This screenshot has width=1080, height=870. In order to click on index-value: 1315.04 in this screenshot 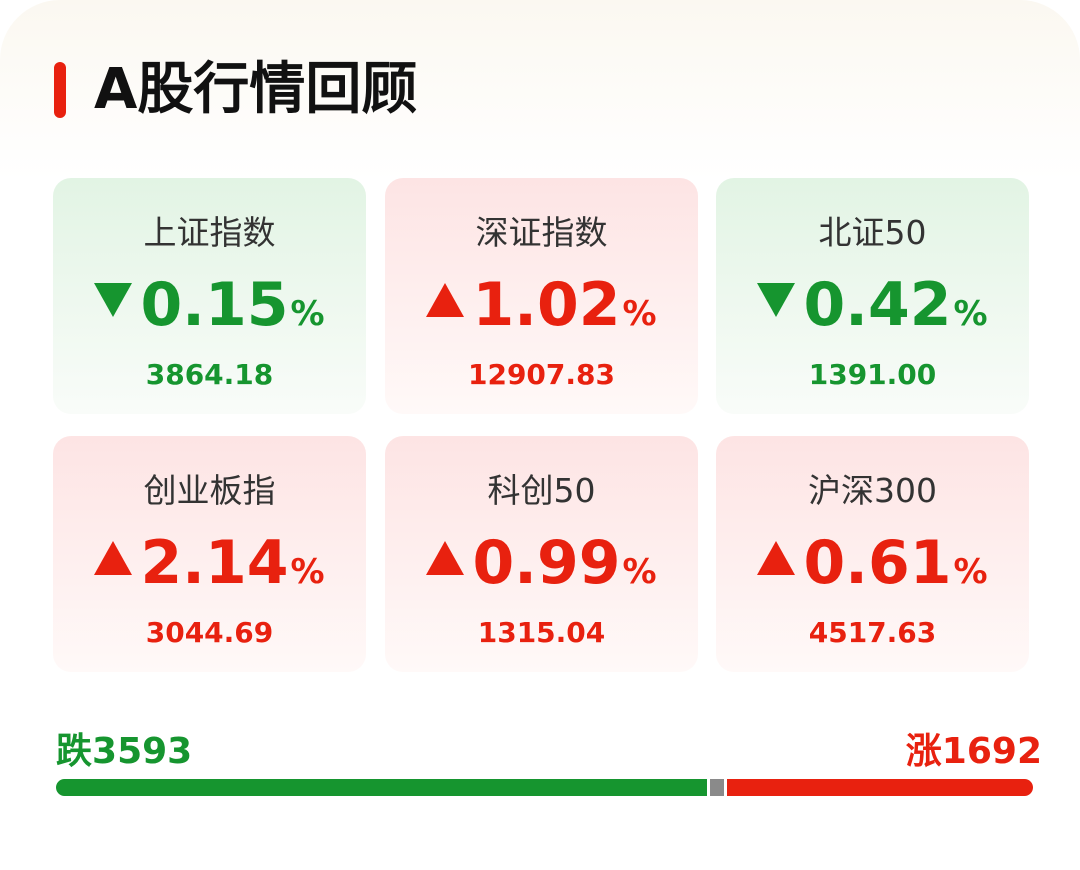, I will do `click(541, 632)`.